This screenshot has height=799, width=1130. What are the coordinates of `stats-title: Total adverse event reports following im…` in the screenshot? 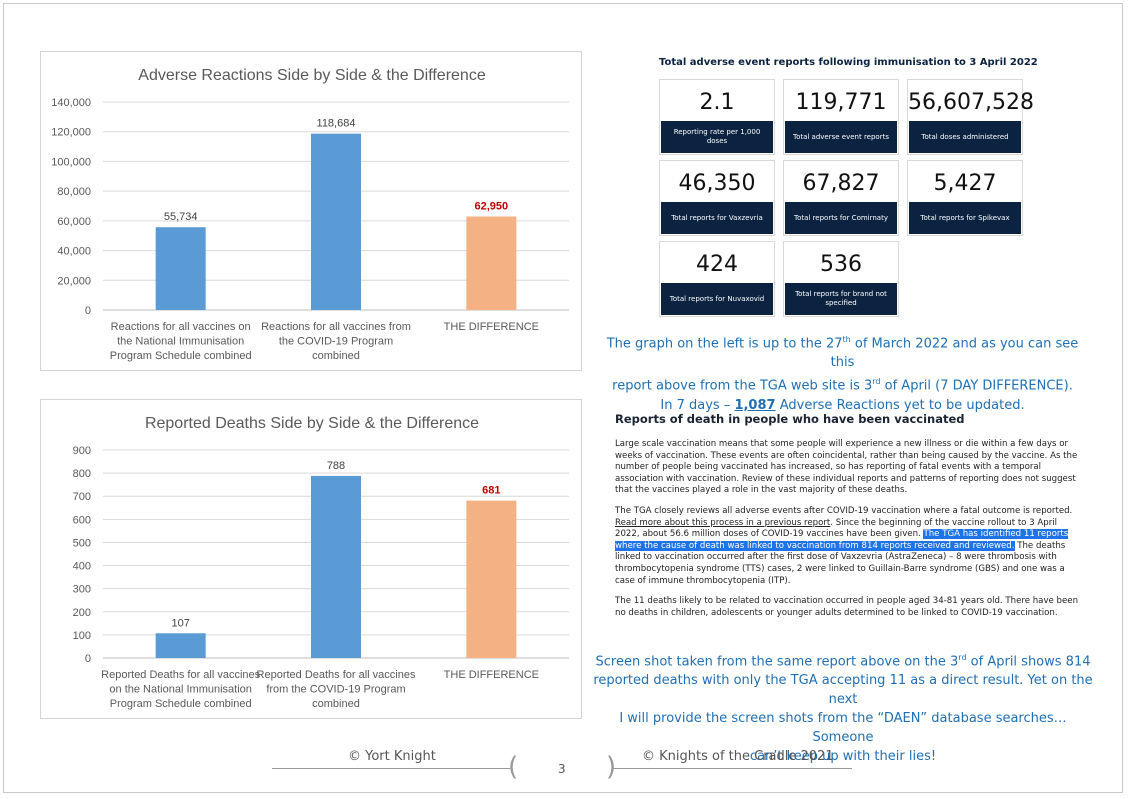 It's located at (848, 62).